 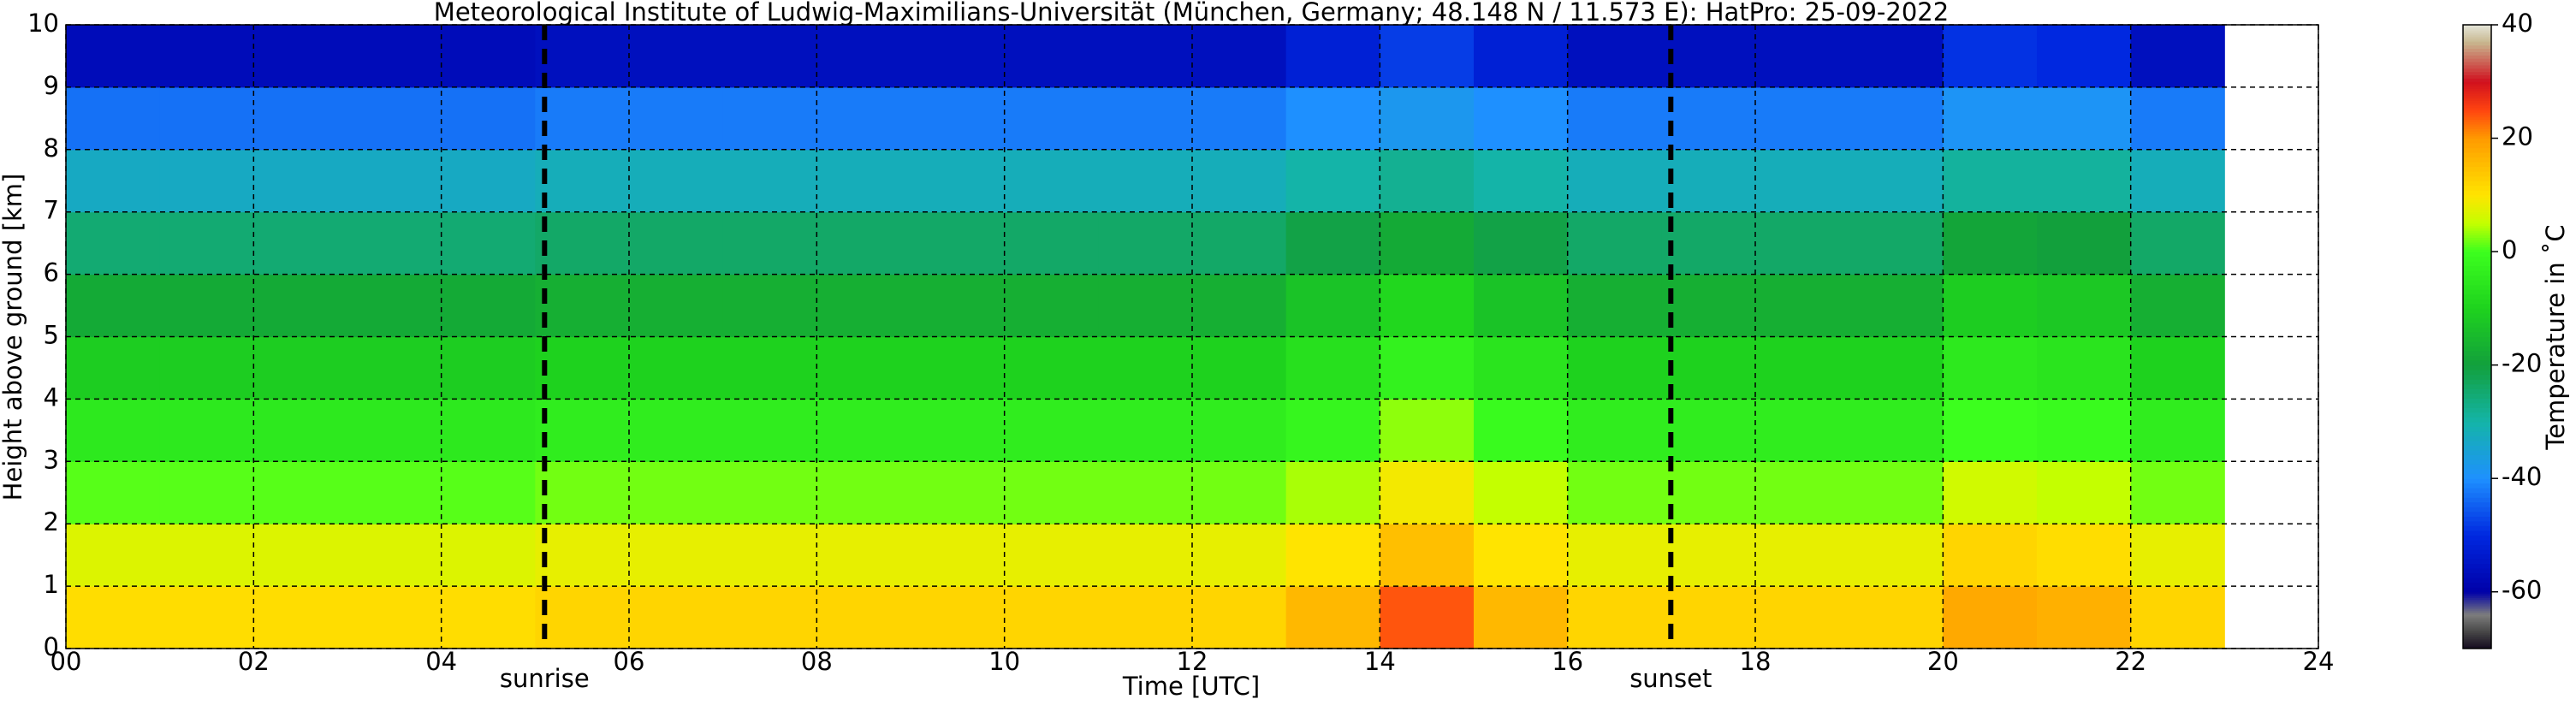 What do you see at coordinates (51, 148) in the screenshot?
I see `y-tick-label: 8` at bounding box center [51, 148].